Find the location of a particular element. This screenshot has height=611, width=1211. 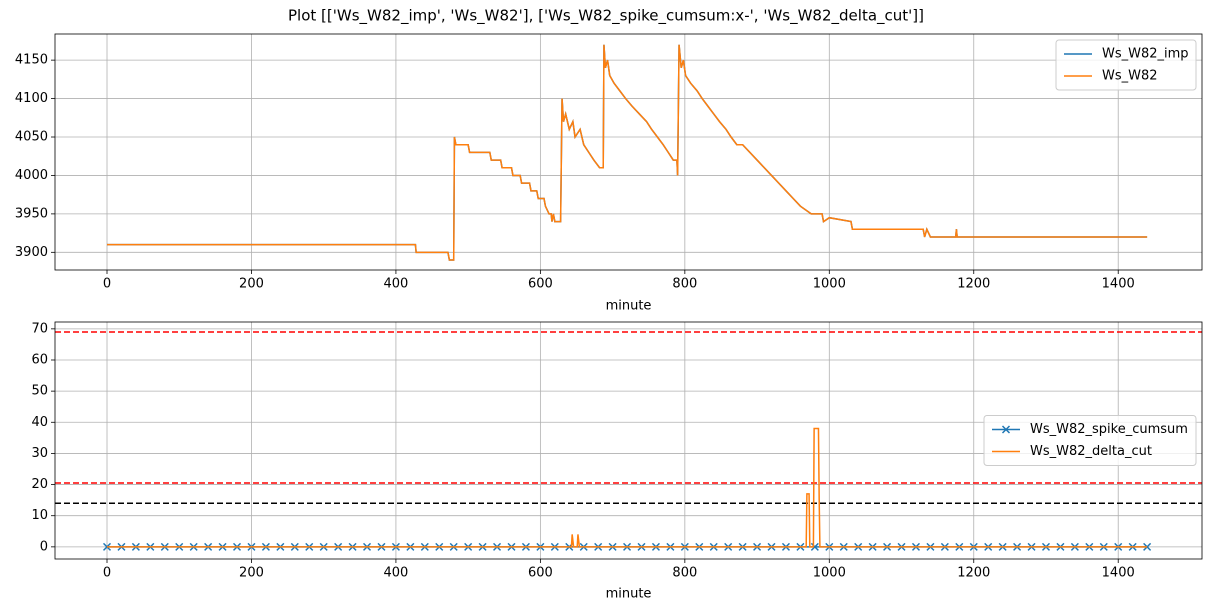

legend-label: Ws_W82_spike_cumsum is located at coordinates (1109, 429).